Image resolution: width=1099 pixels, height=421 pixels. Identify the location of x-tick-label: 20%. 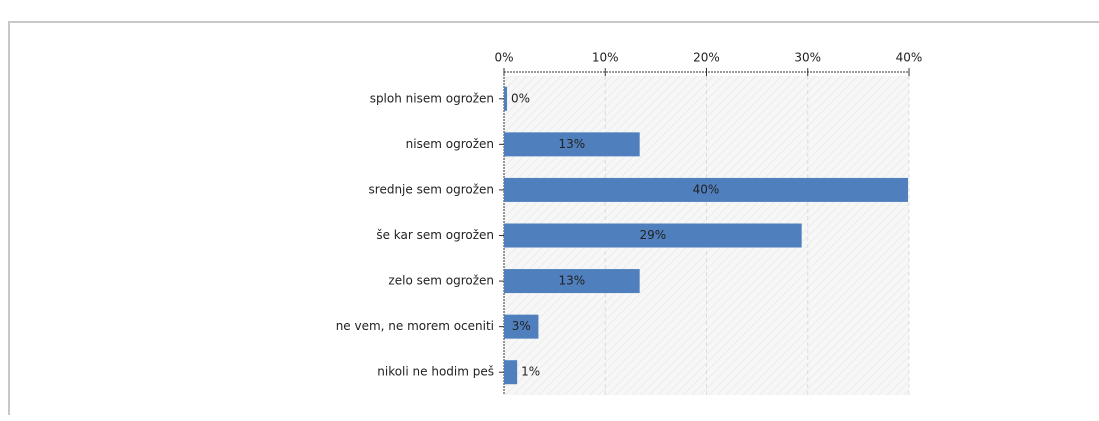
(706, 58).